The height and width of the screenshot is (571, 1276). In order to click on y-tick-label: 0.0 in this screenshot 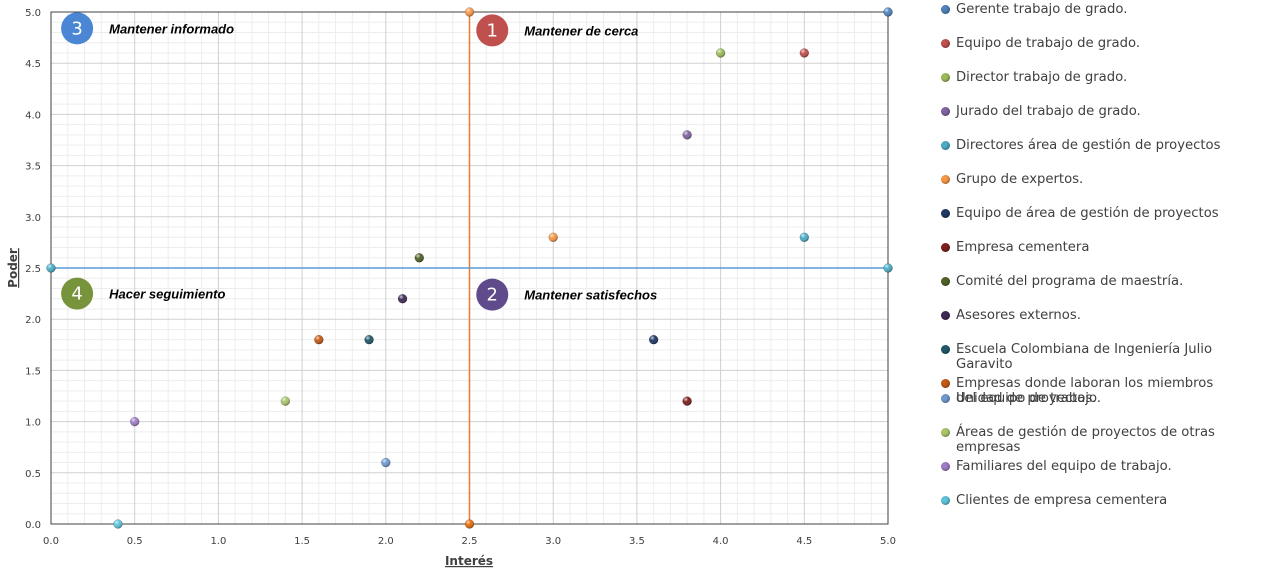, I will do `click(33, 525)`.